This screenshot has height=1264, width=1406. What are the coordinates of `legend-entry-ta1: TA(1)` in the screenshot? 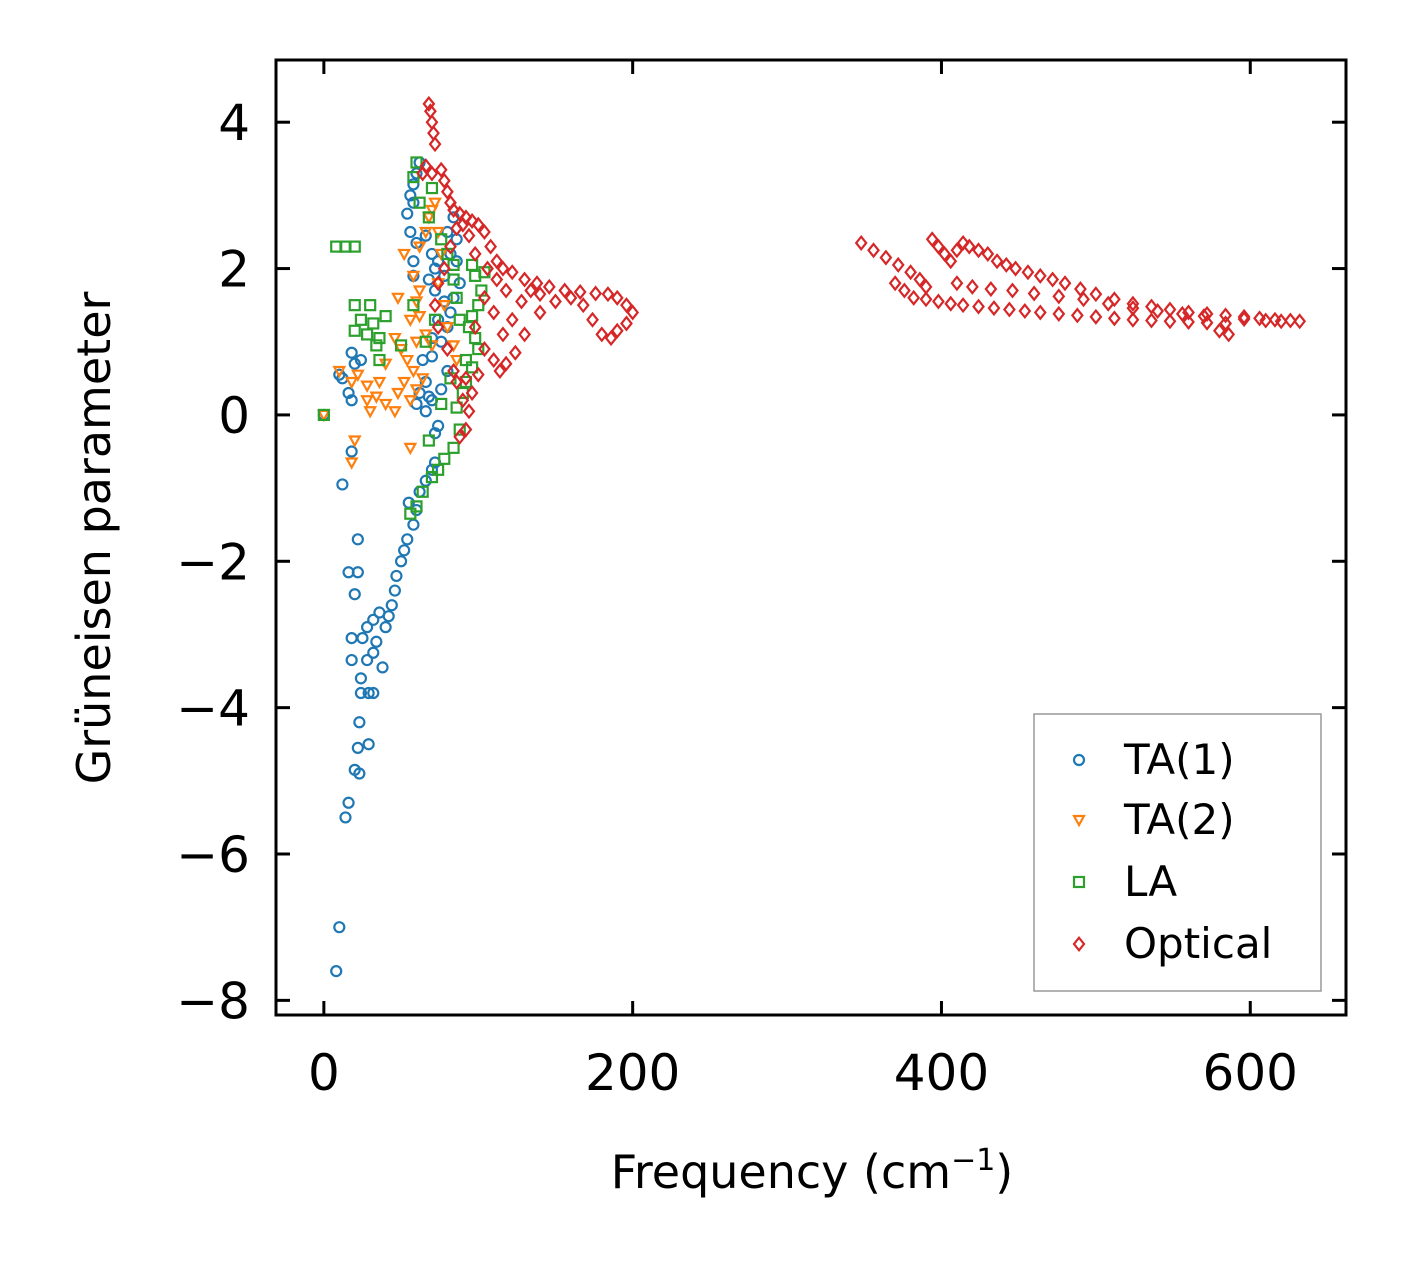 It's located at (1153, 759).